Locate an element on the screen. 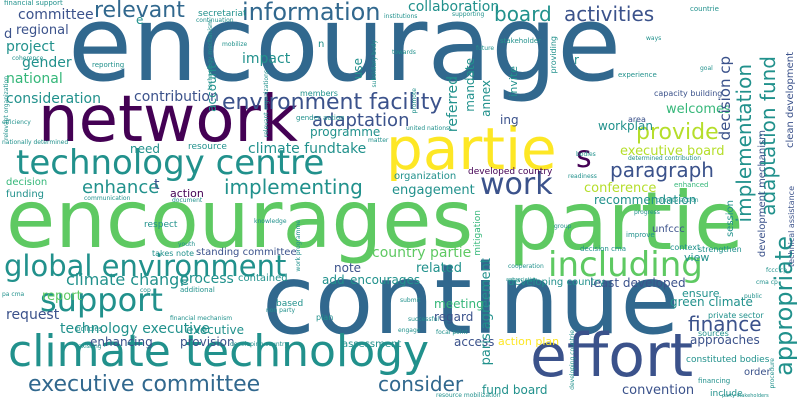  word-implementing: implementing is located at coordinates (293, 187).